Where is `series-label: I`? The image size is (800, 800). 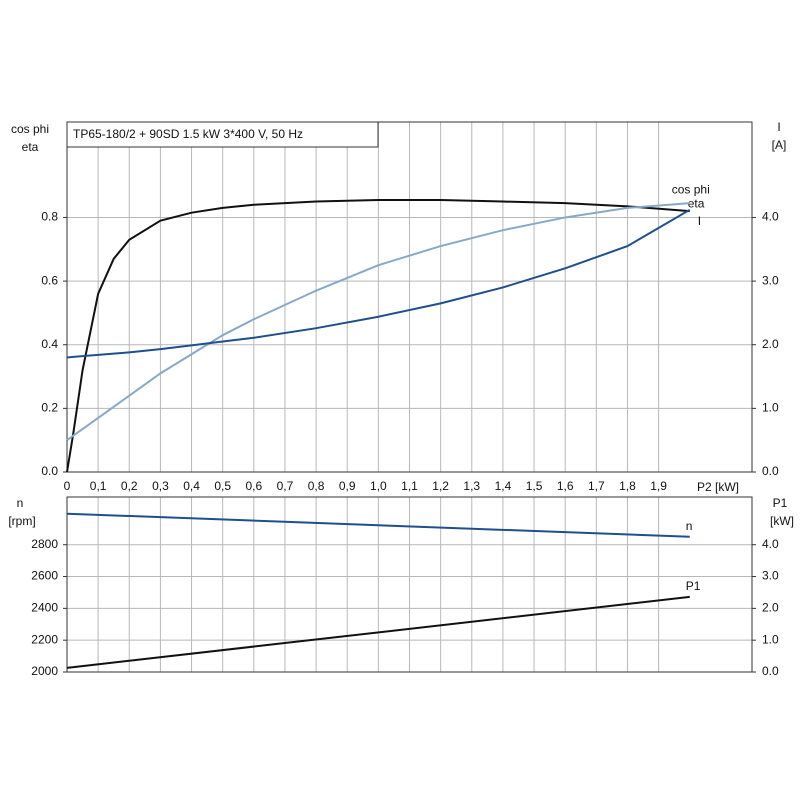
series-label: I is located at coordinates (699, 221).